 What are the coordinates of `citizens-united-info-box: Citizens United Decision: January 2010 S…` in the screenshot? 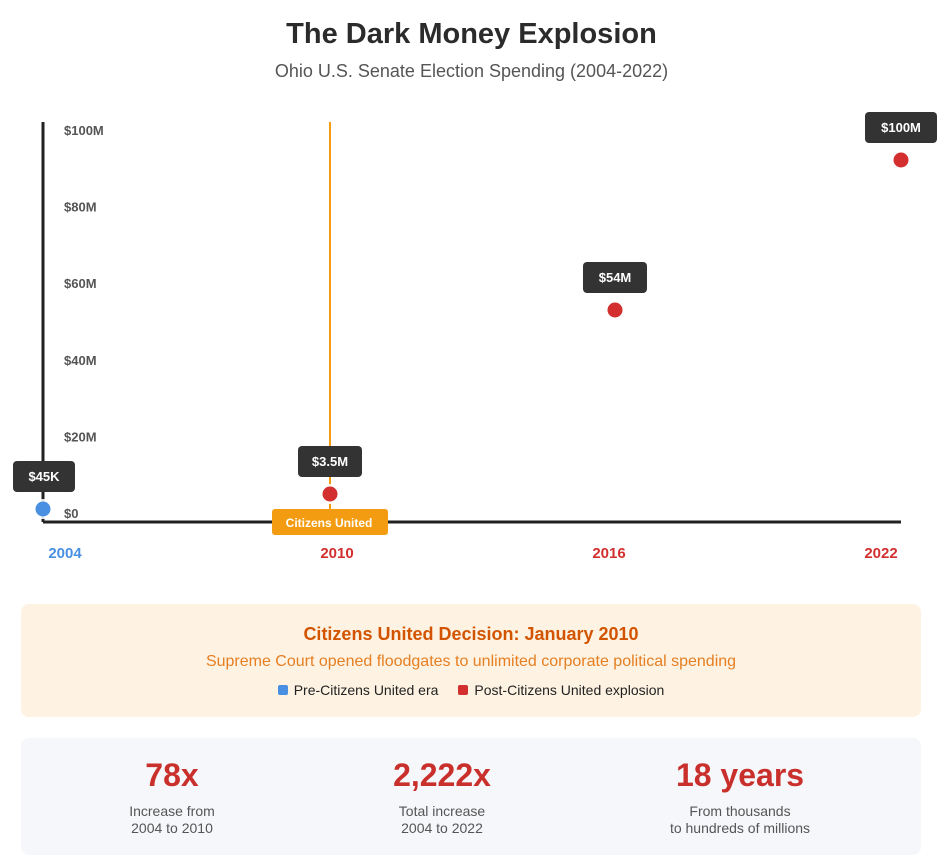 It's located at (471, 660).